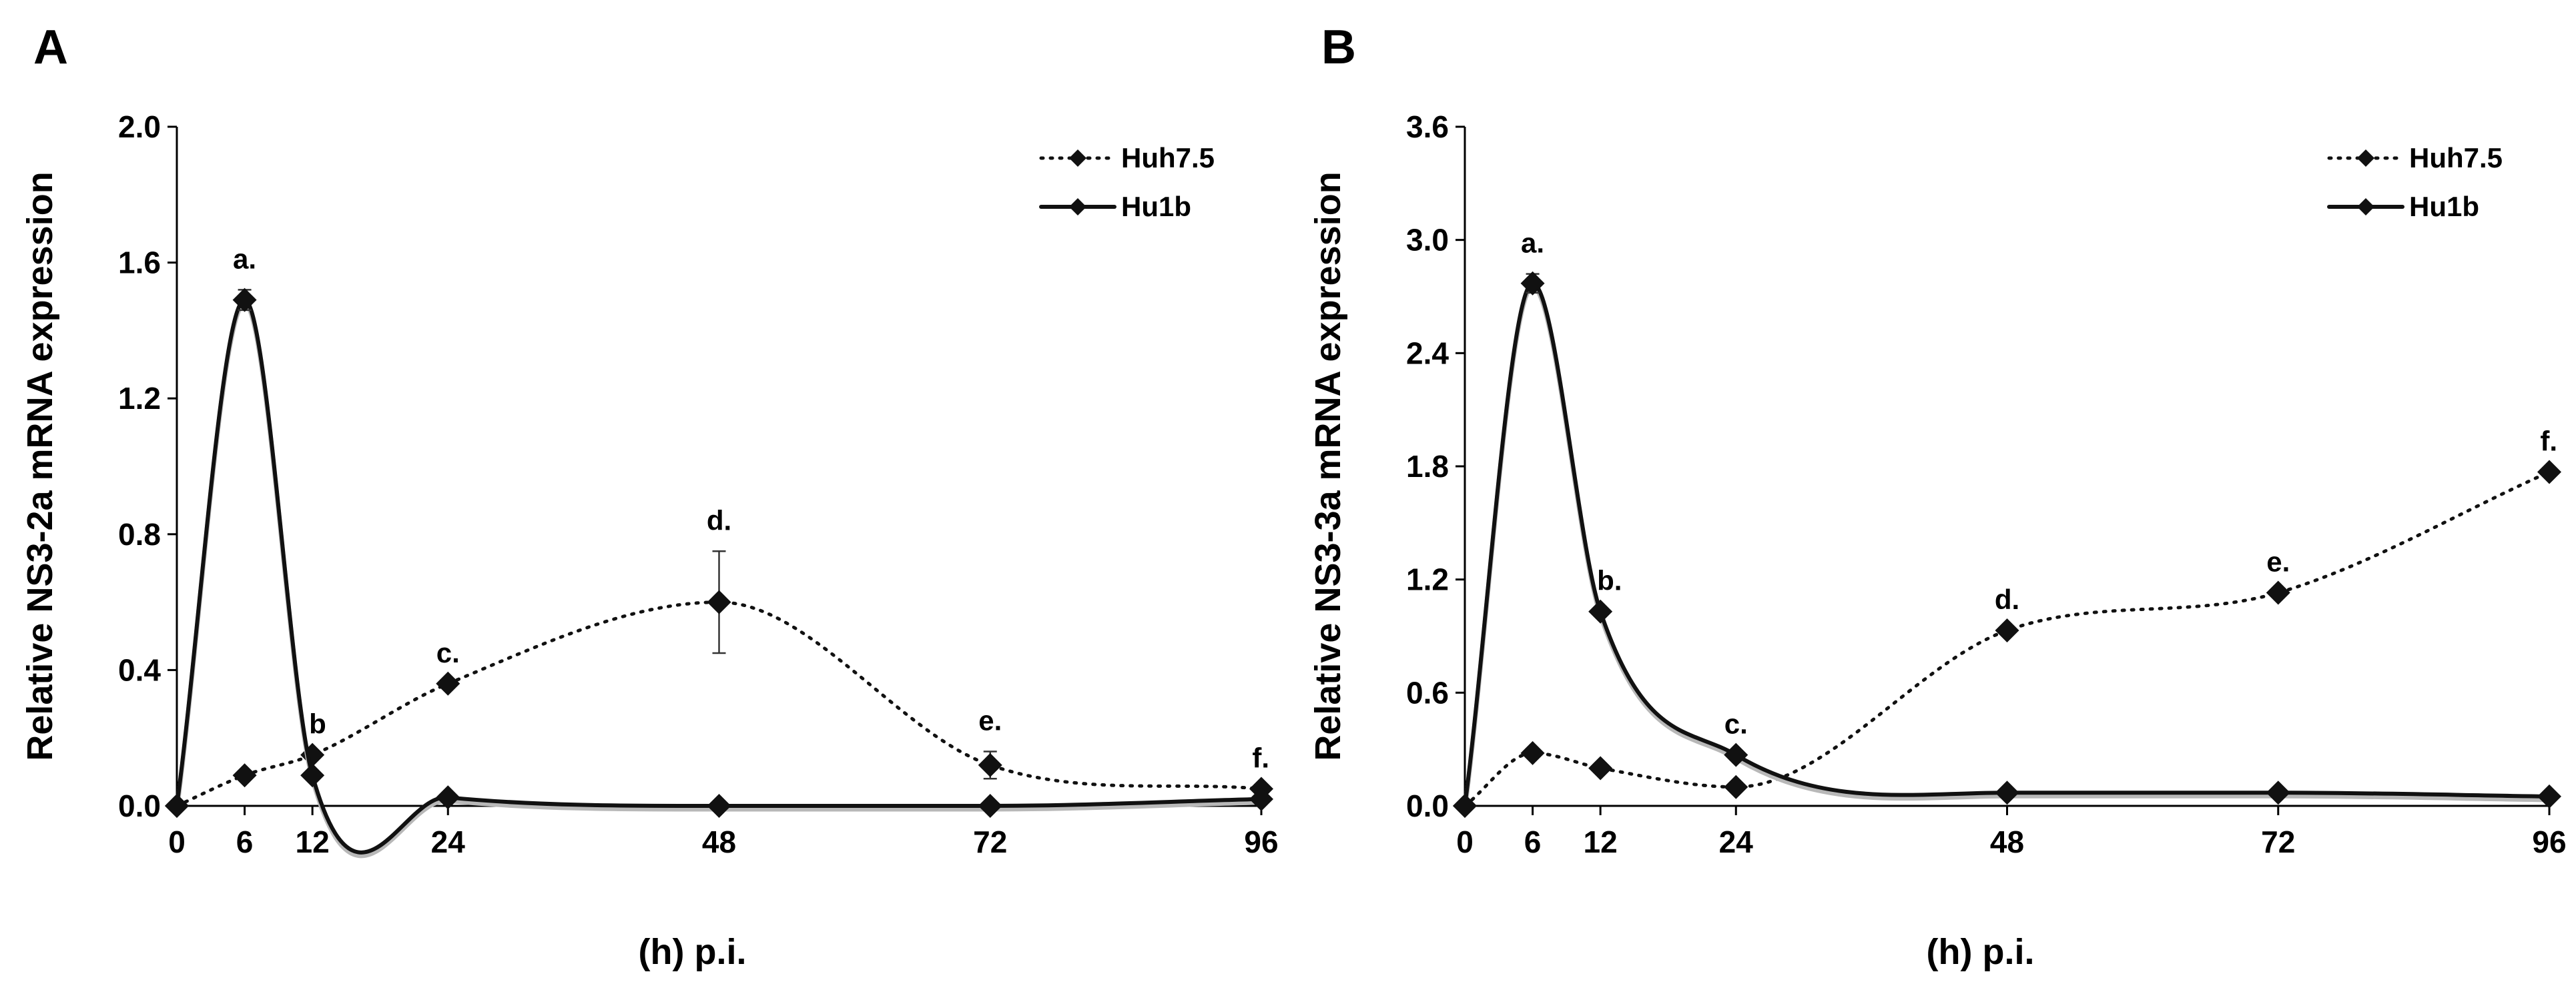 The height and width of the screenshot is (998, 2576). Describe the element at coordinates (1338, 47) in the screenshot. I see `panel-label: B` at that location.